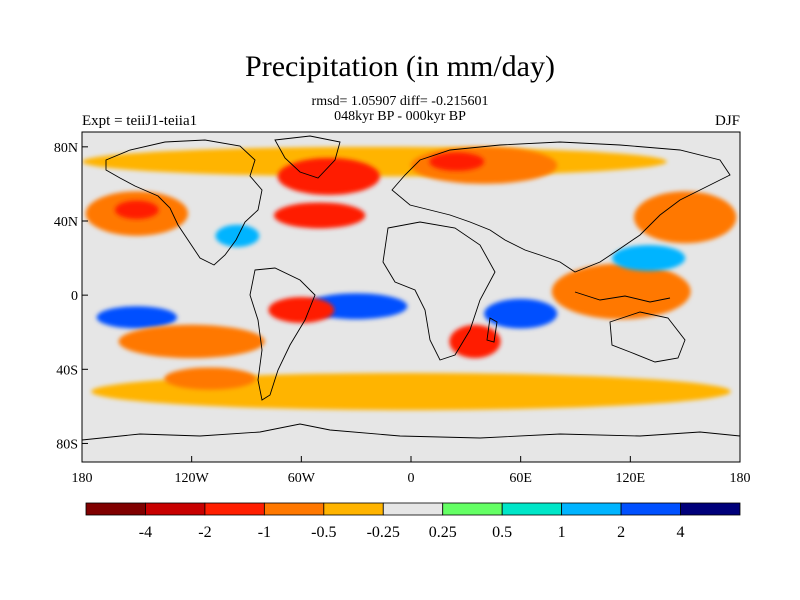 This screenshot has width=800, height=600. What do you see at coordinates (400, 101) in the screenshot?
I see `rmsd-diff-text: rmsd= 1.05907 diff= -0.215601` at bounding box center [400, 101].